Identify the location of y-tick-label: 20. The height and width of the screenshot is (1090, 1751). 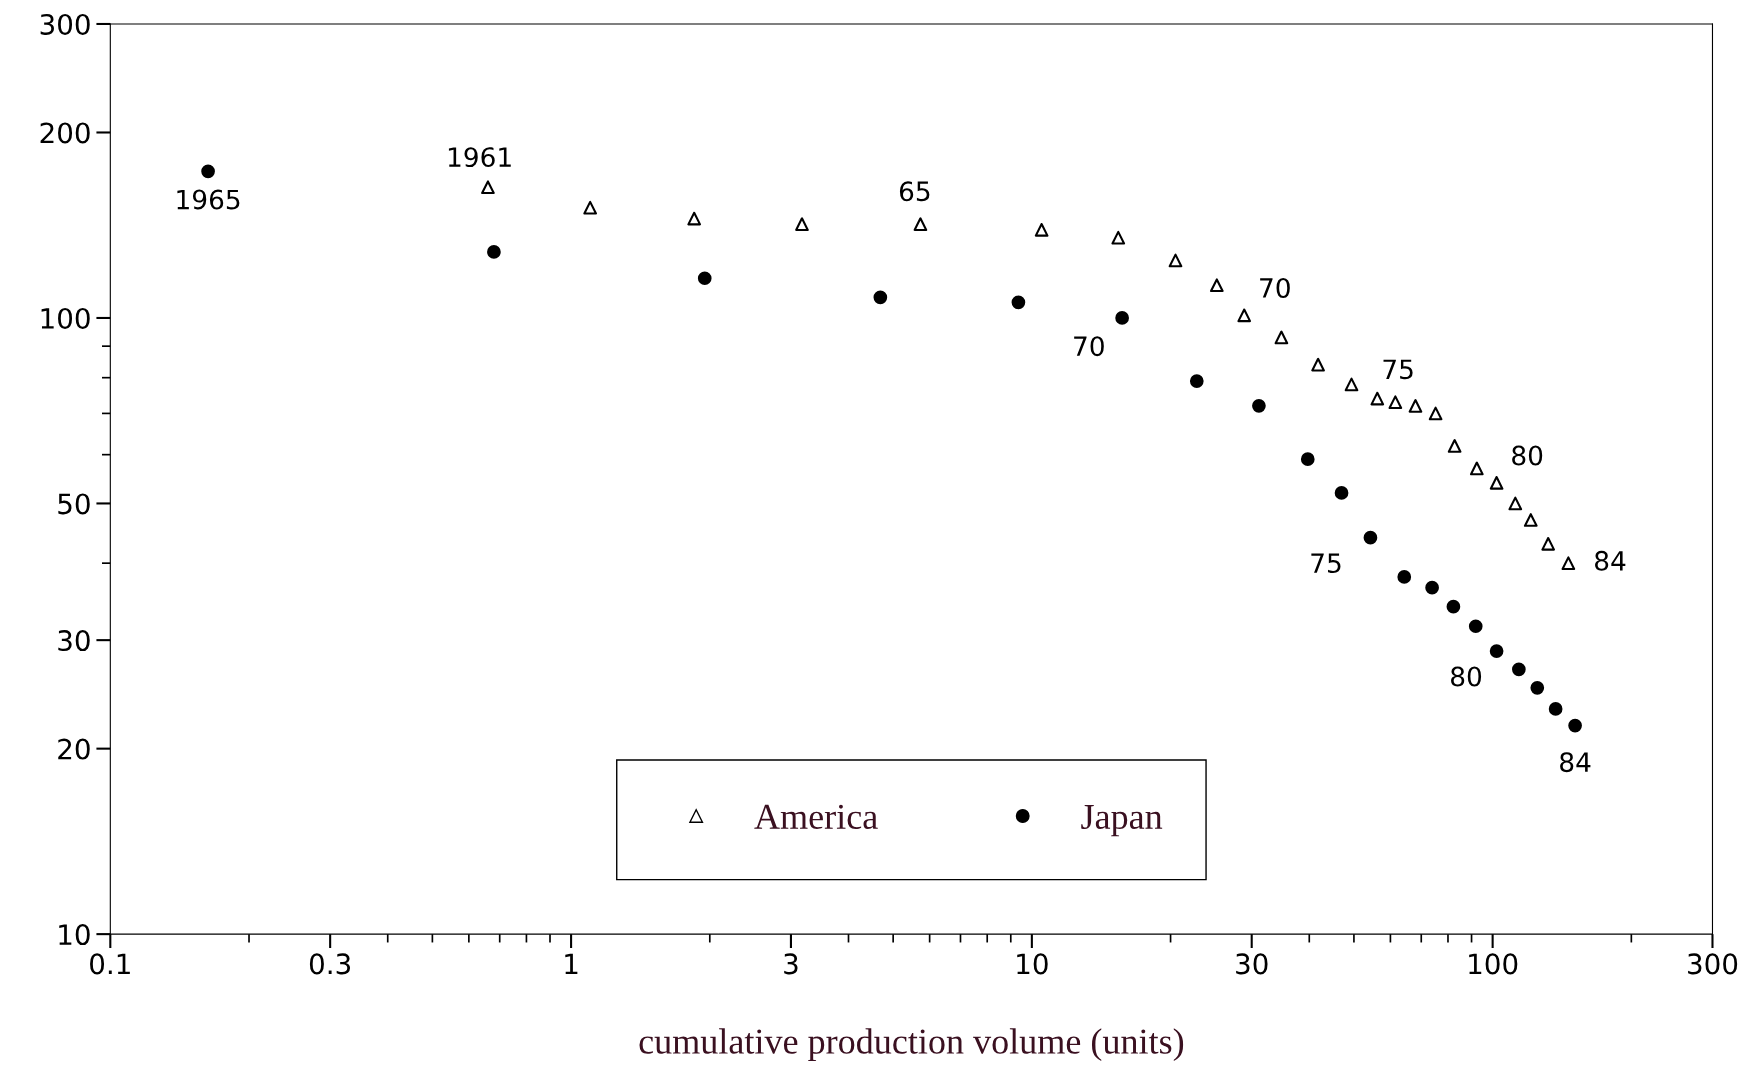
(74, 749).